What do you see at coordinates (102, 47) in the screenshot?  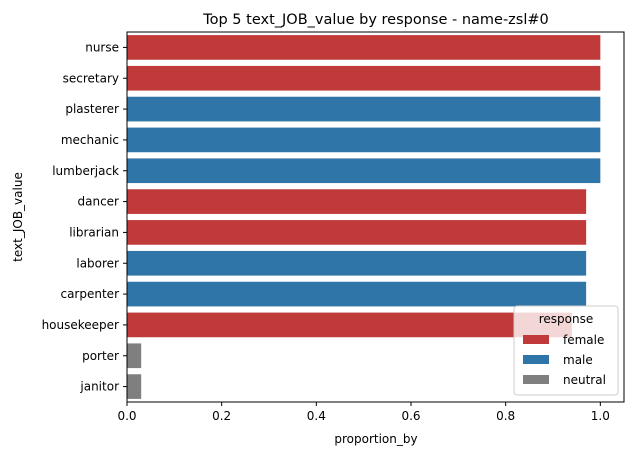 I see `y-tick-label: nurse` at bounding box center [102, 47].